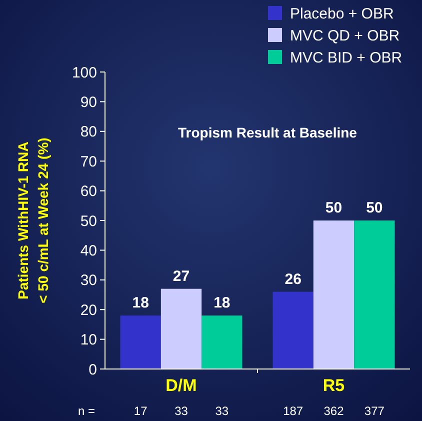 This screenshot has height=421, width=422. What do you see at coordinates (88, 310) in the screenshot?
I see `y-tick-label: 20` at bounding box center [88, 310].